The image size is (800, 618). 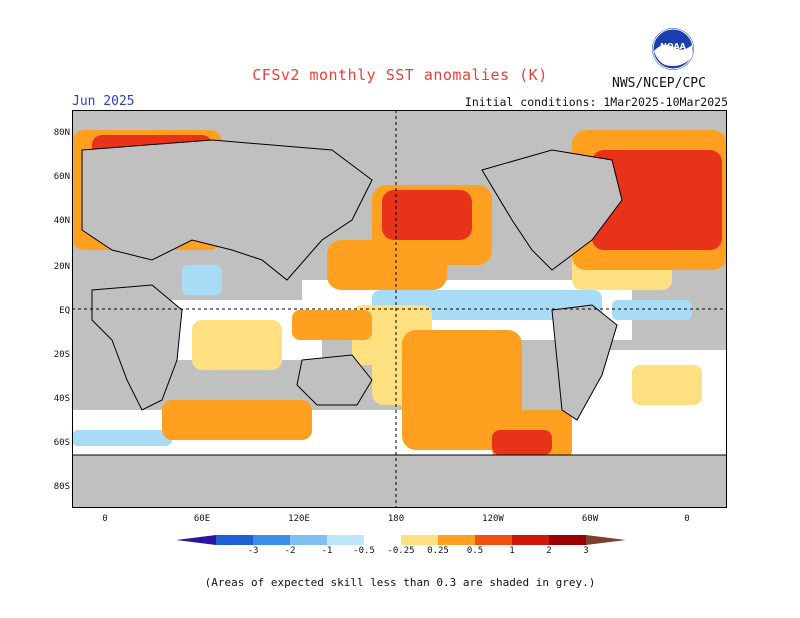 I want to click on lon-label: 60W, so click(x=590, y=519).